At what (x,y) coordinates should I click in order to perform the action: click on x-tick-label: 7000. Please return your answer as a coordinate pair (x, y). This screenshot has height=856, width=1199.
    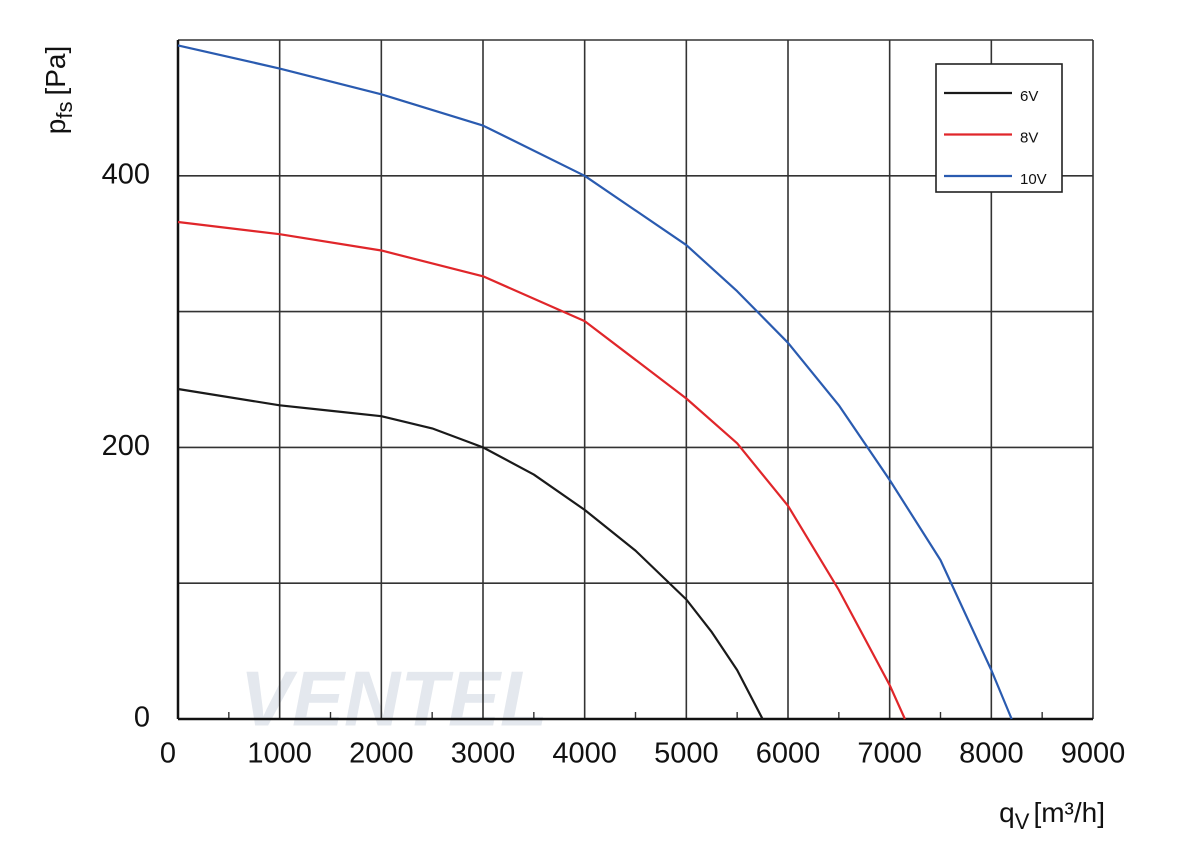
    Looking at the image, I should click on (889, 754).